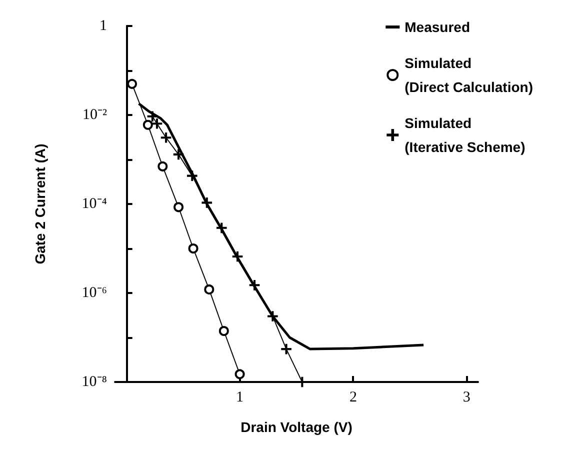 The width and height of the screenshot is (566, 459). What do you see at coordinates (240, 398) in the screenshot?
I see `x-tick-label: 1` at bounding box center [240, 398].